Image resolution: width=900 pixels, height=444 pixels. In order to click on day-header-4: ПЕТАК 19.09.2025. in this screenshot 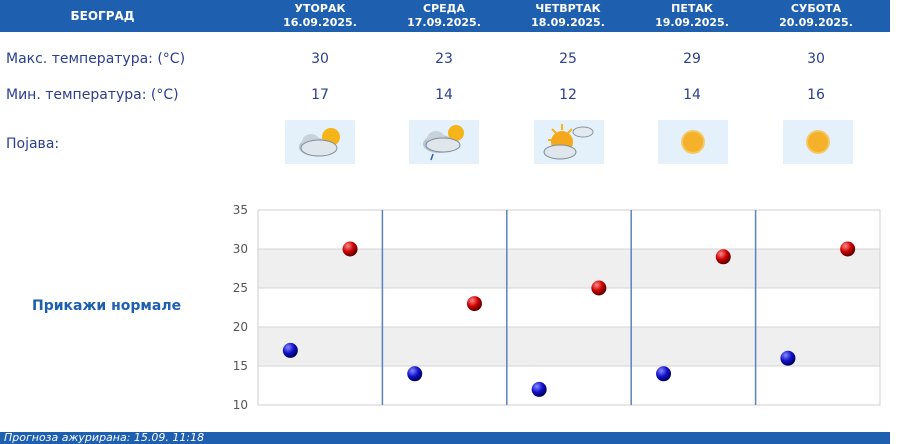, I will do `click(692, 16)`.